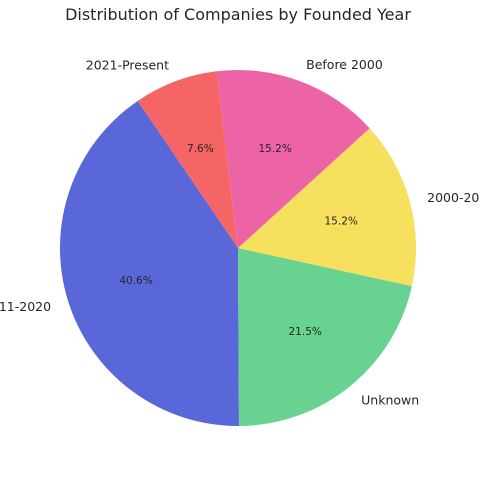 The height and width of the screenshot is (479, 480). Describe the element at coordinates (453, 197) in the screenshot. I see `slice-label-2000-2010: 2000-2010` at that location.